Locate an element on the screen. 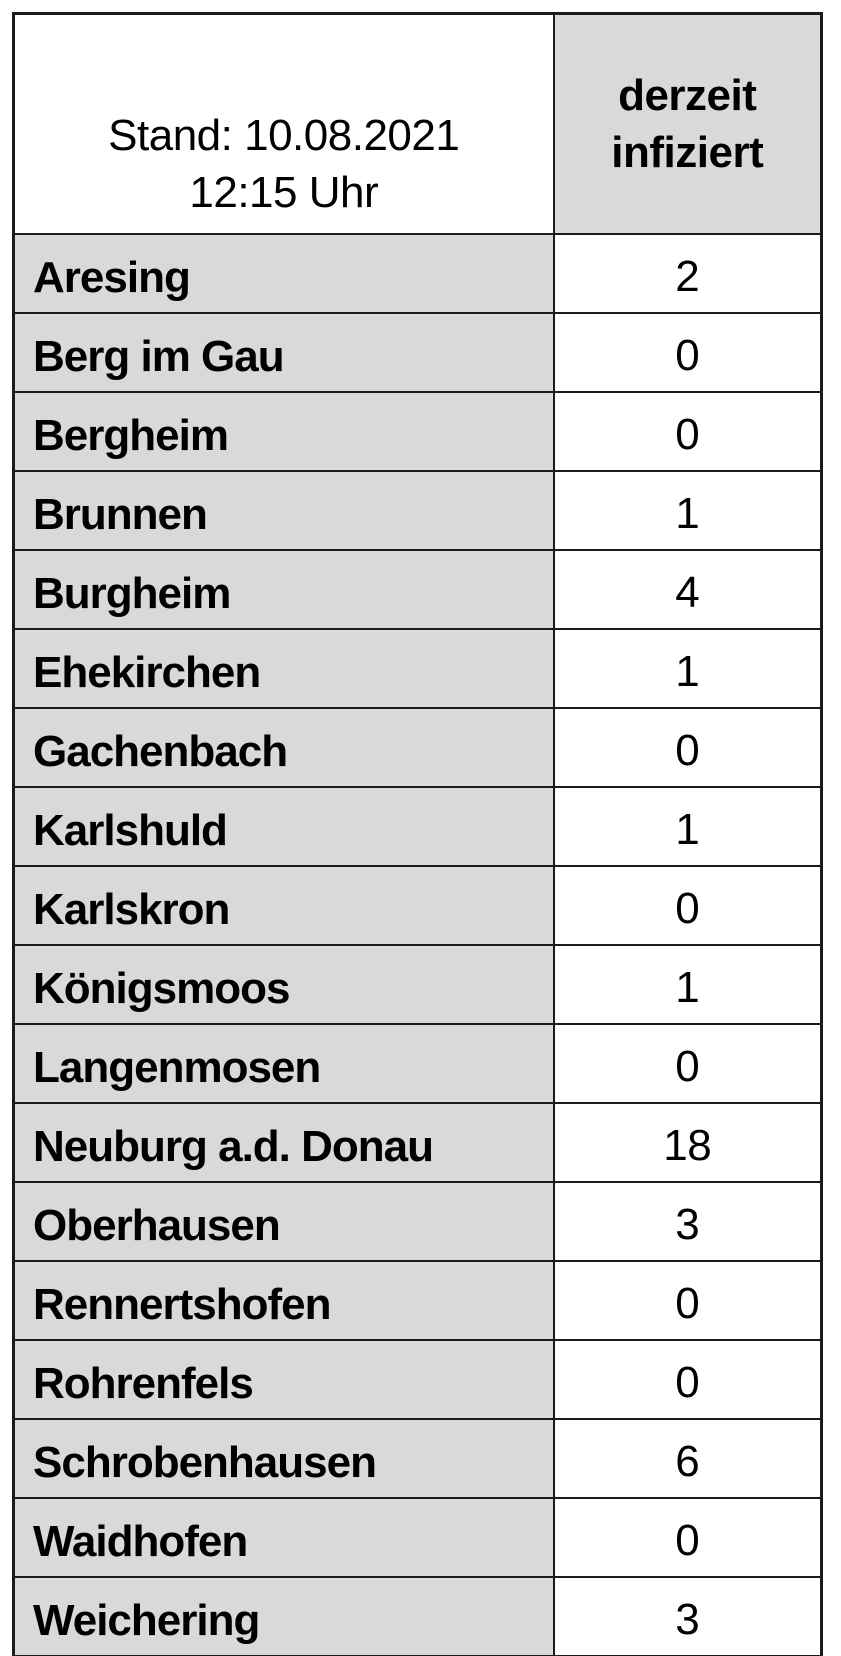  table-row: Weichering 3 is located at coordinates (417, 1616).